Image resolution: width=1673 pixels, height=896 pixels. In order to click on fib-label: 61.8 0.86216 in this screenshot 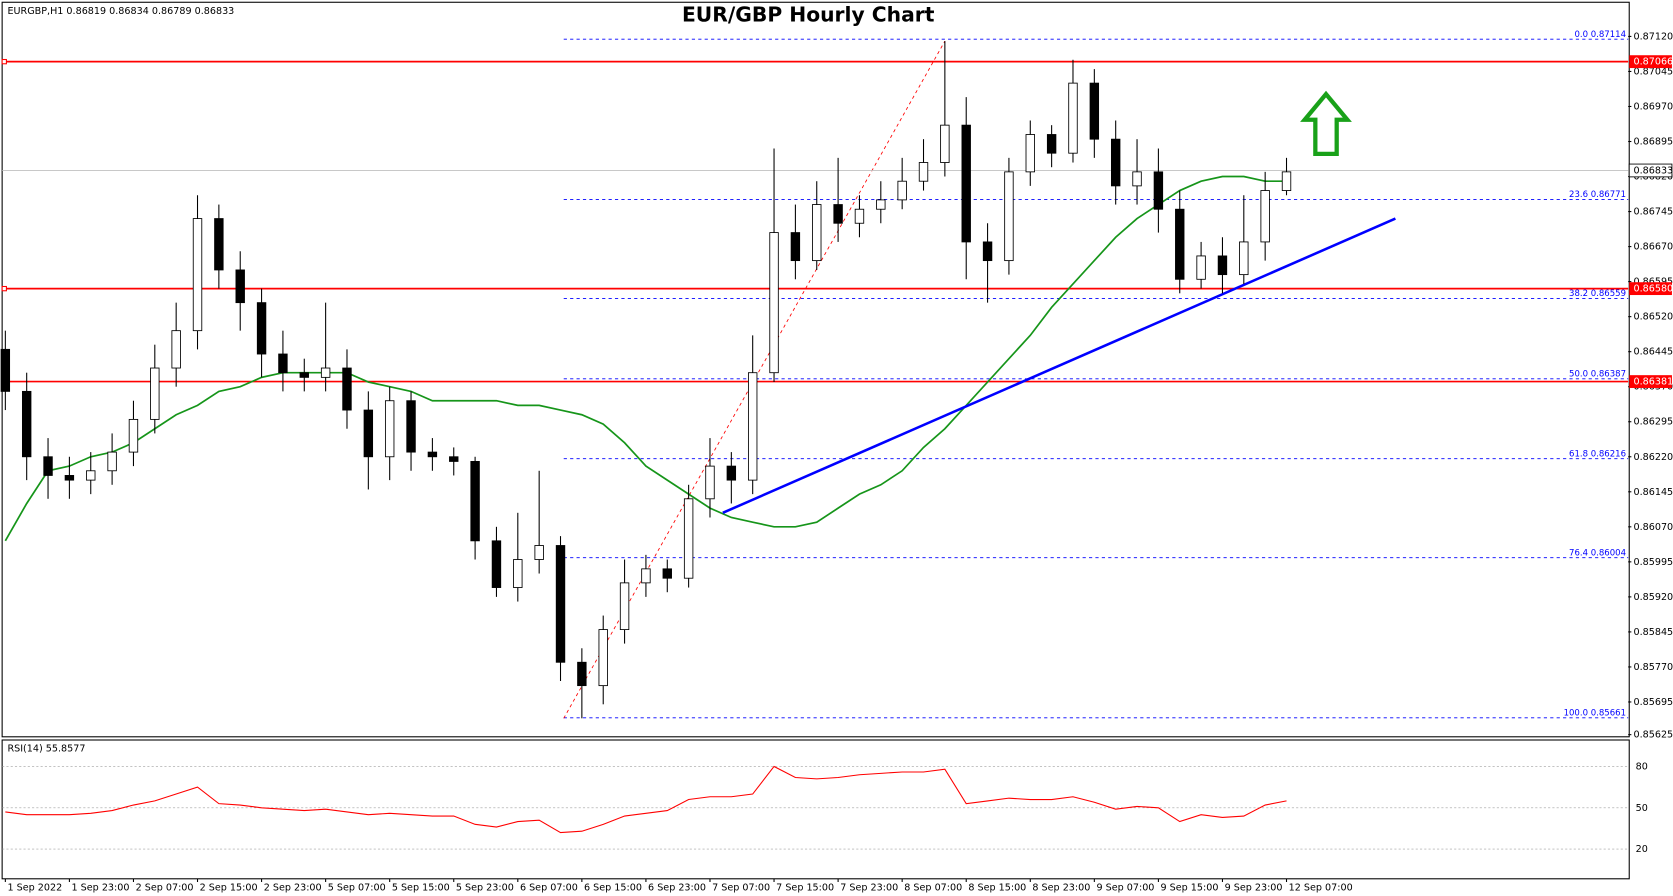, I will do `click(1597, 454)`.